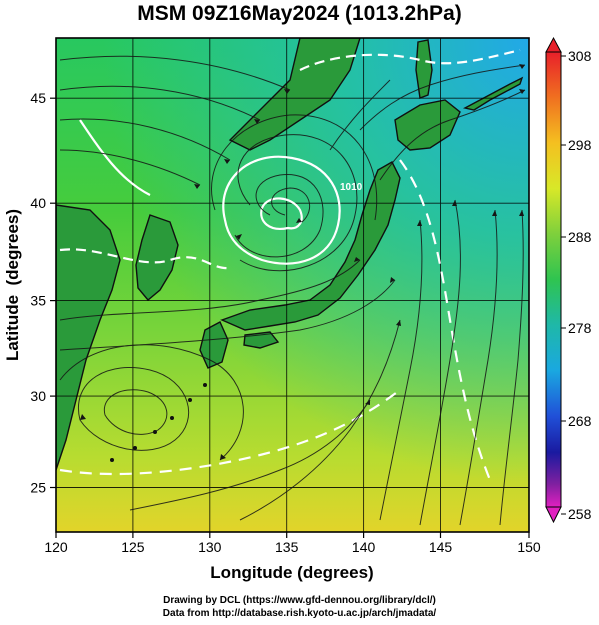 This screenshot has width=599, height=625. What do you see at coordinates (115, 157) in the screenshot?
I see `isobar-west` at bounding box center [115, 157].